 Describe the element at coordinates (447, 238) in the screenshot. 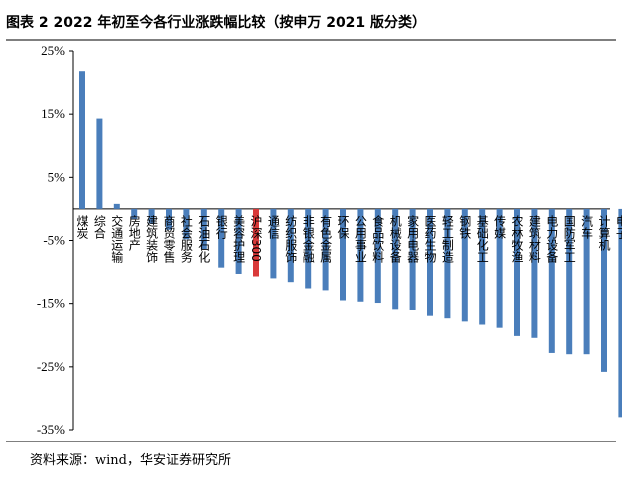

I see `category-label: 轻工制造` at that location.